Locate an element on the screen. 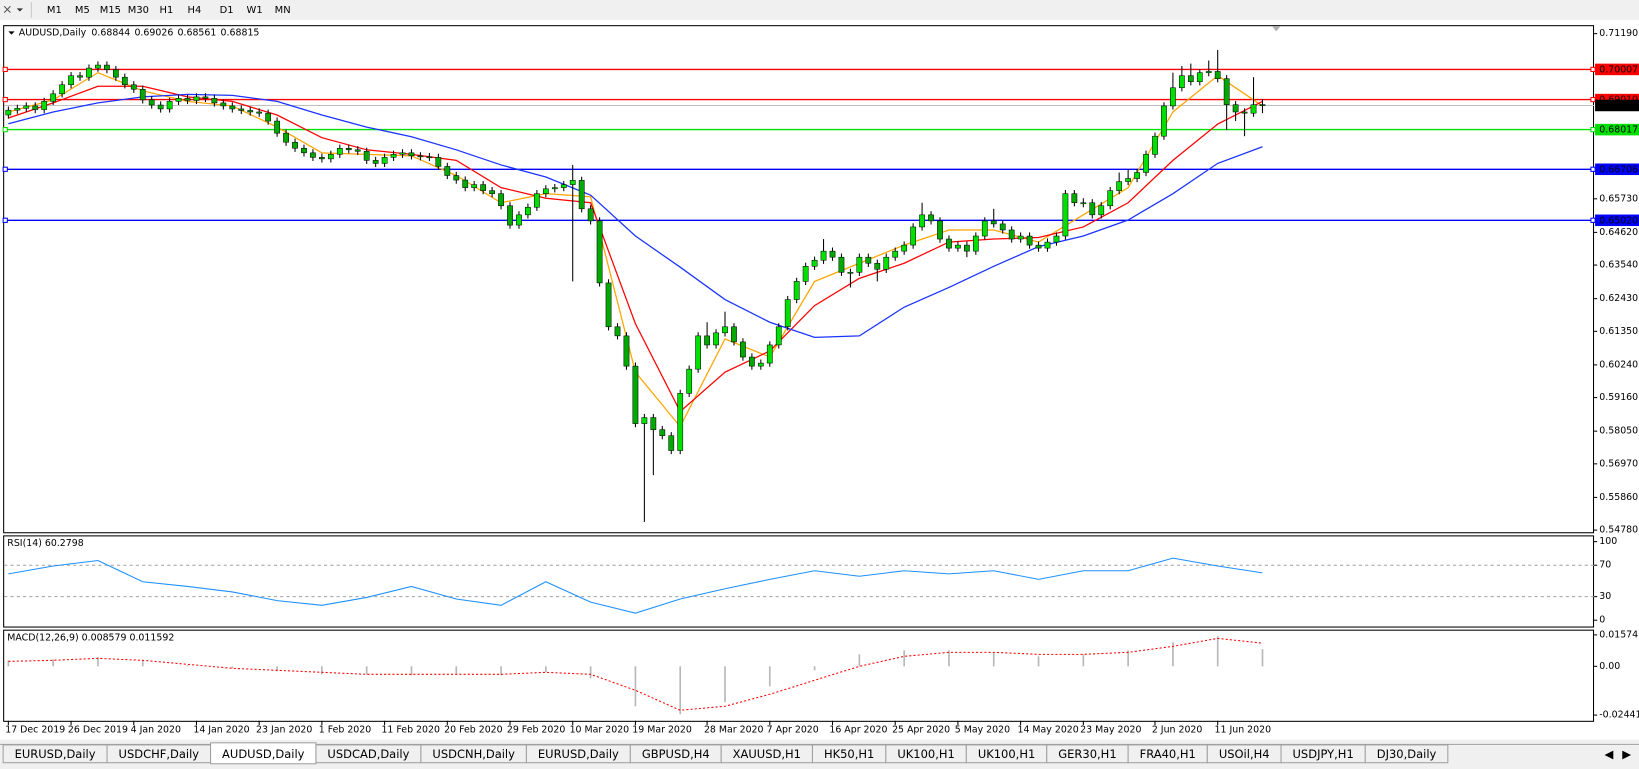  y-tick-label: 0.58050 is located at coordinates (1618, 431).